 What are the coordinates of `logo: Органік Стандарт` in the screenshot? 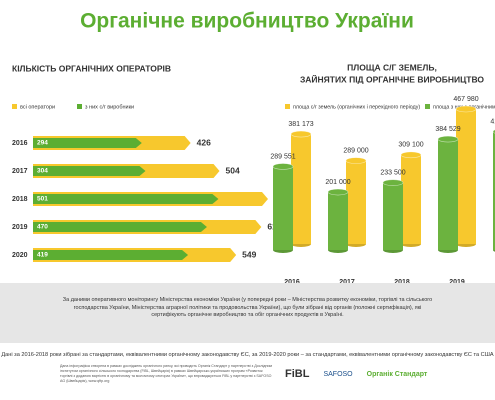 It's located at (397, 374).